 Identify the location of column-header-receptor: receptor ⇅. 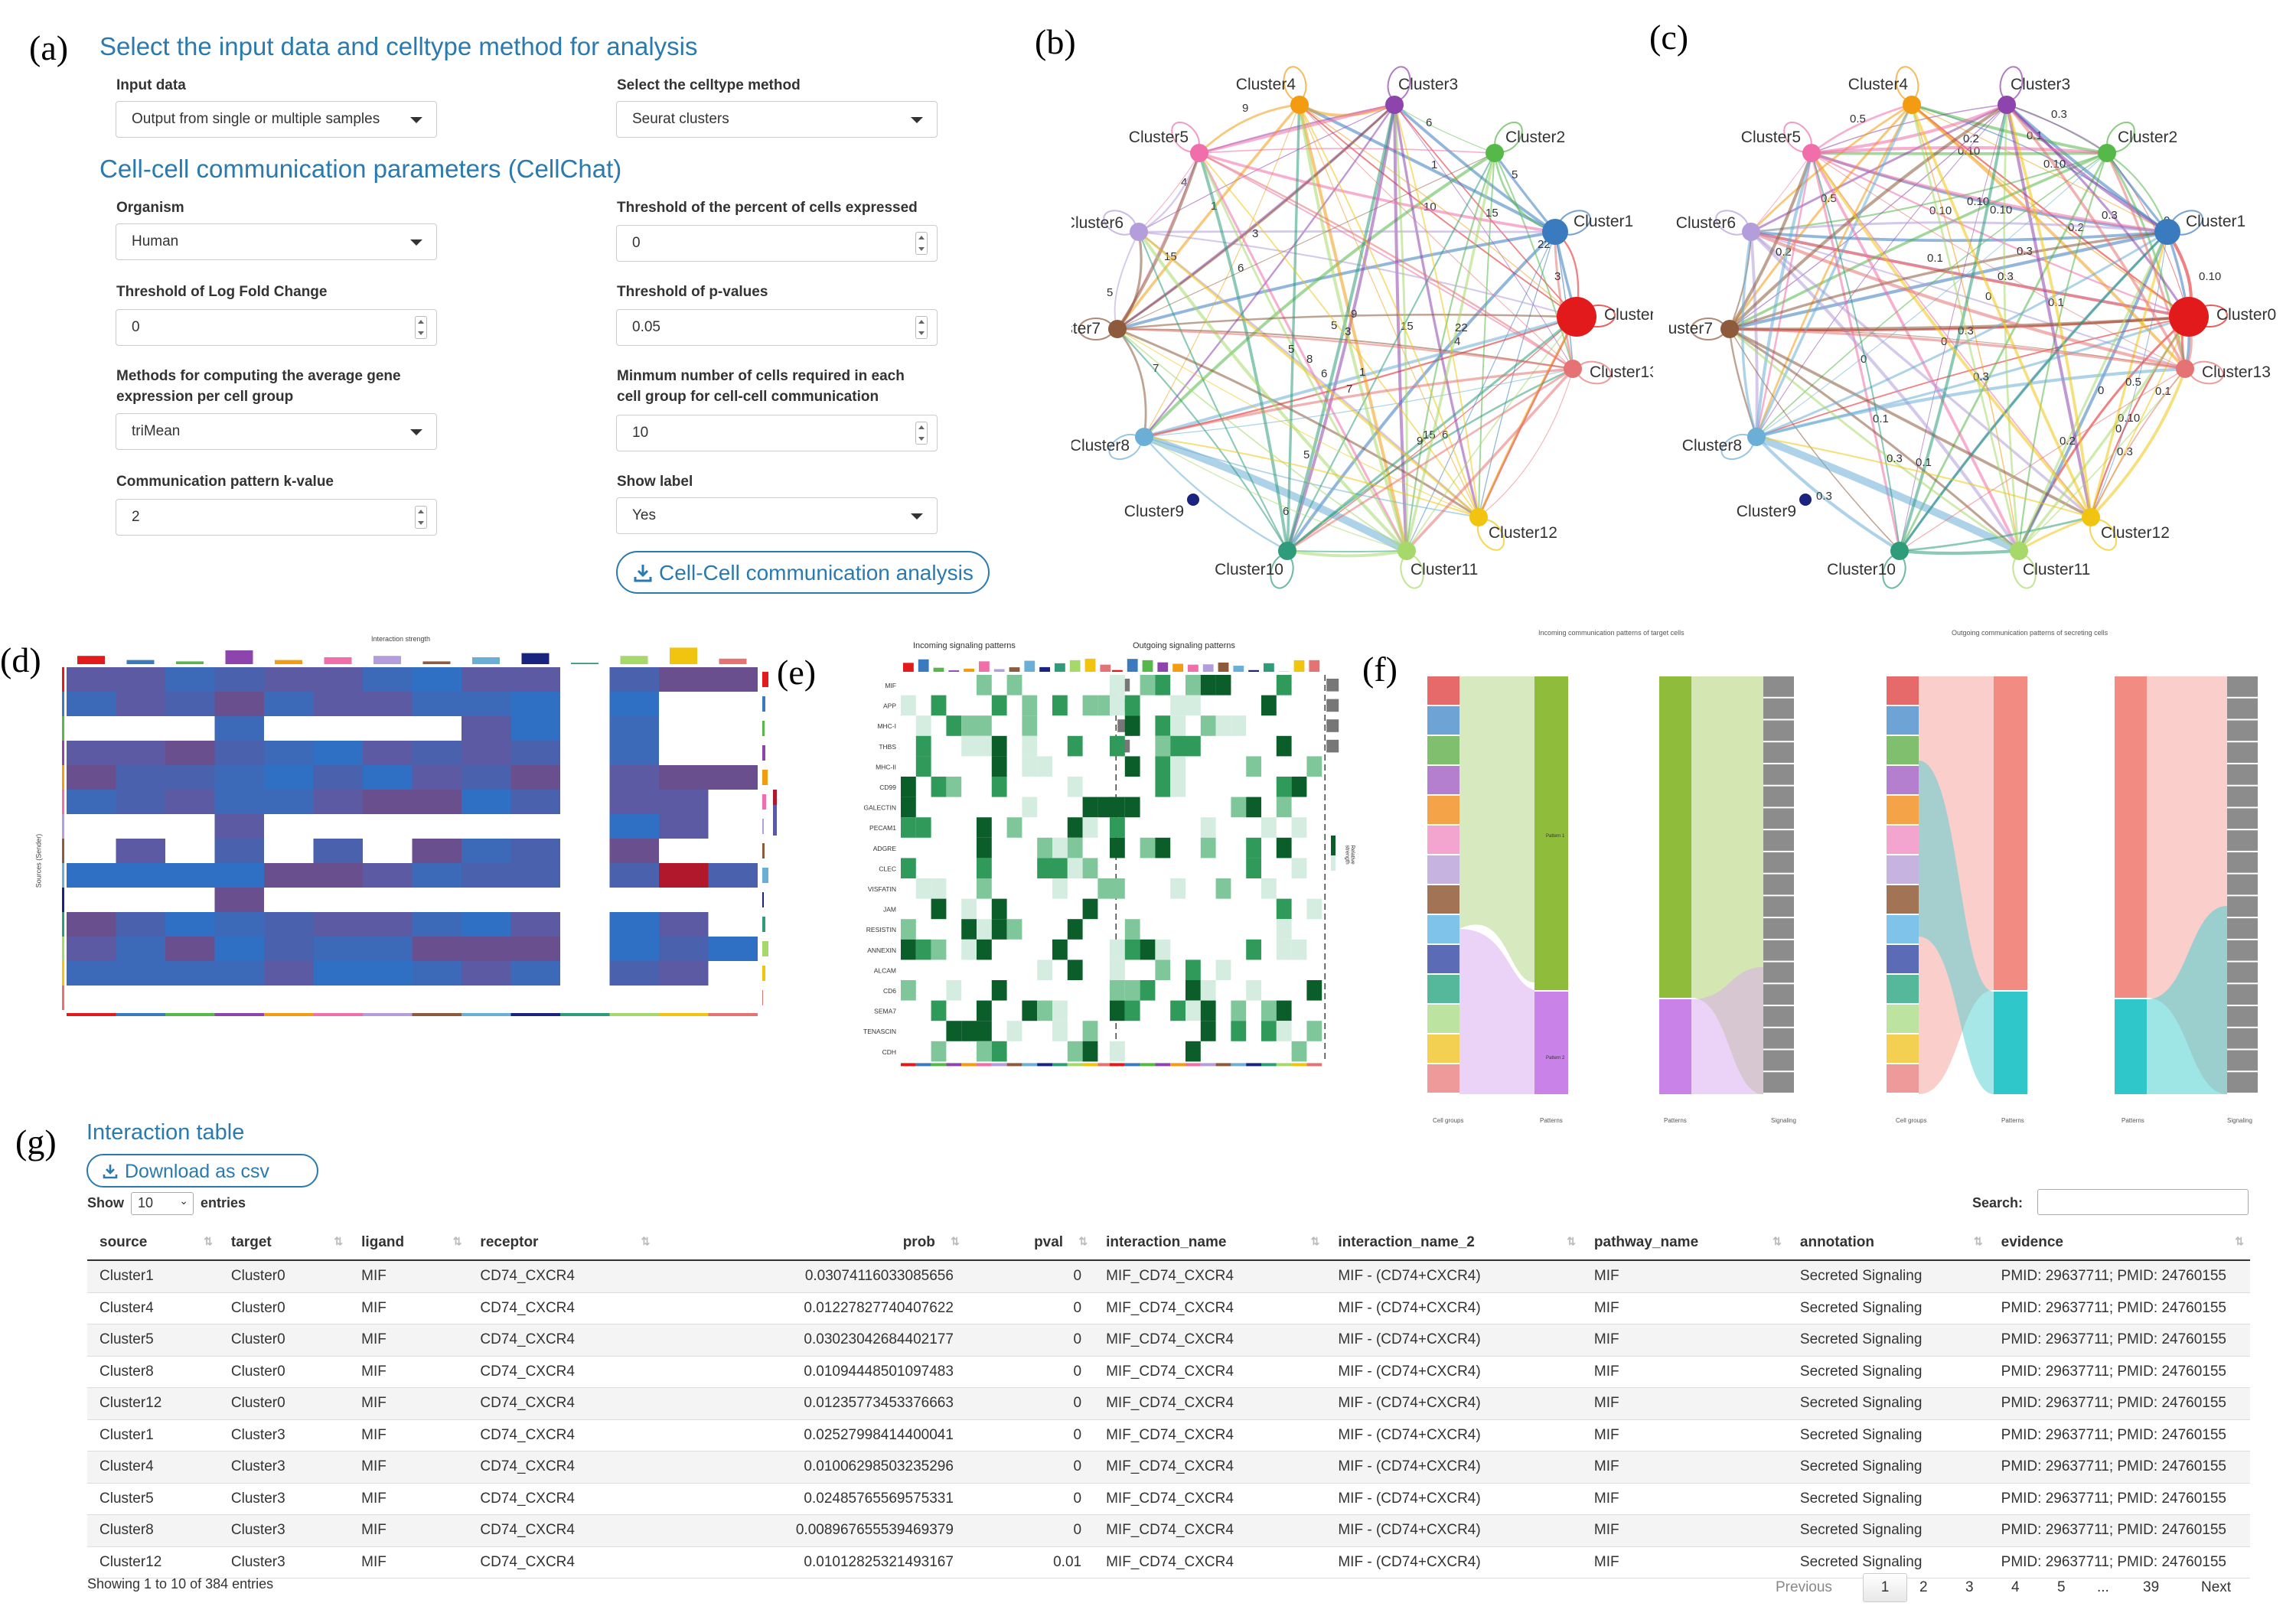
(562, 1243).